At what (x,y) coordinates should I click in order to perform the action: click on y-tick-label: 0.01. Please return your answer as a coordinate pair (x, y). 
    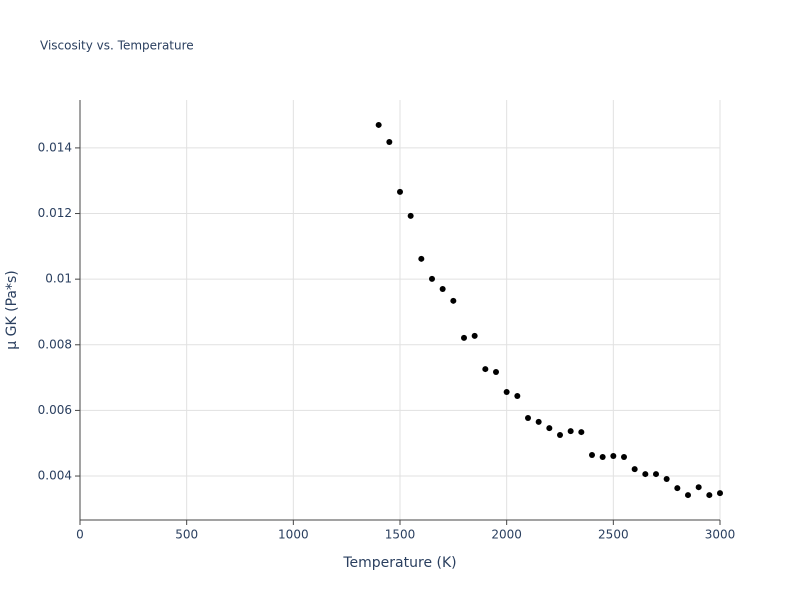
    Looking at the image, I should click on (58, 279).